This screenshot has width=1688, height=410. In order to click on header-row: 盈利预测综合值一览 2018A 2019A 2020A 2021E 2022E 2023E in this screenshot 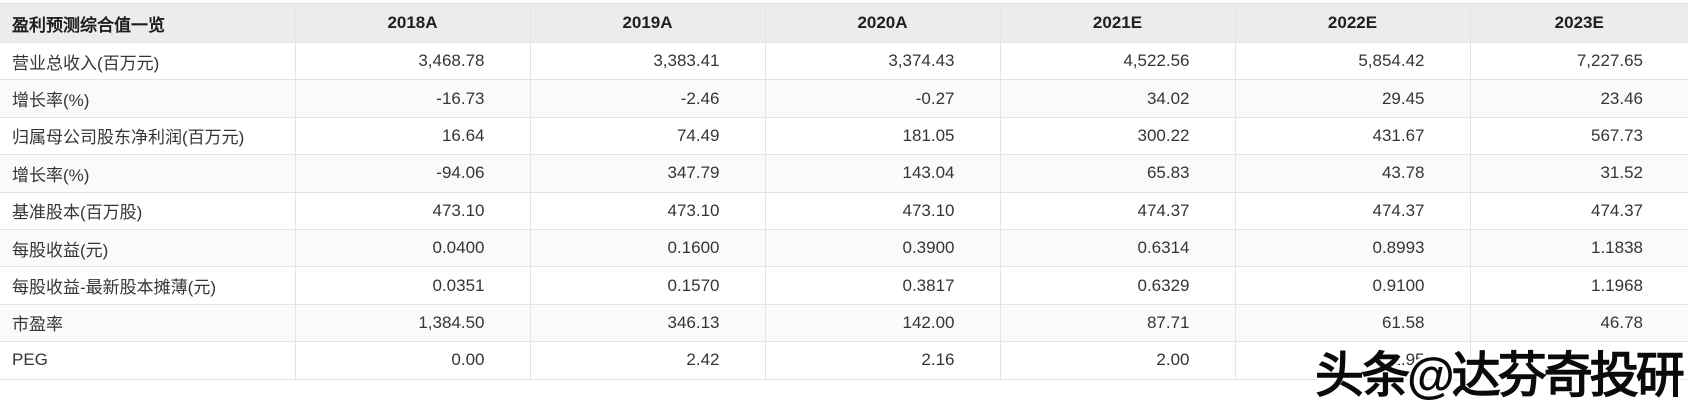, I will do `click(844, 23)`.